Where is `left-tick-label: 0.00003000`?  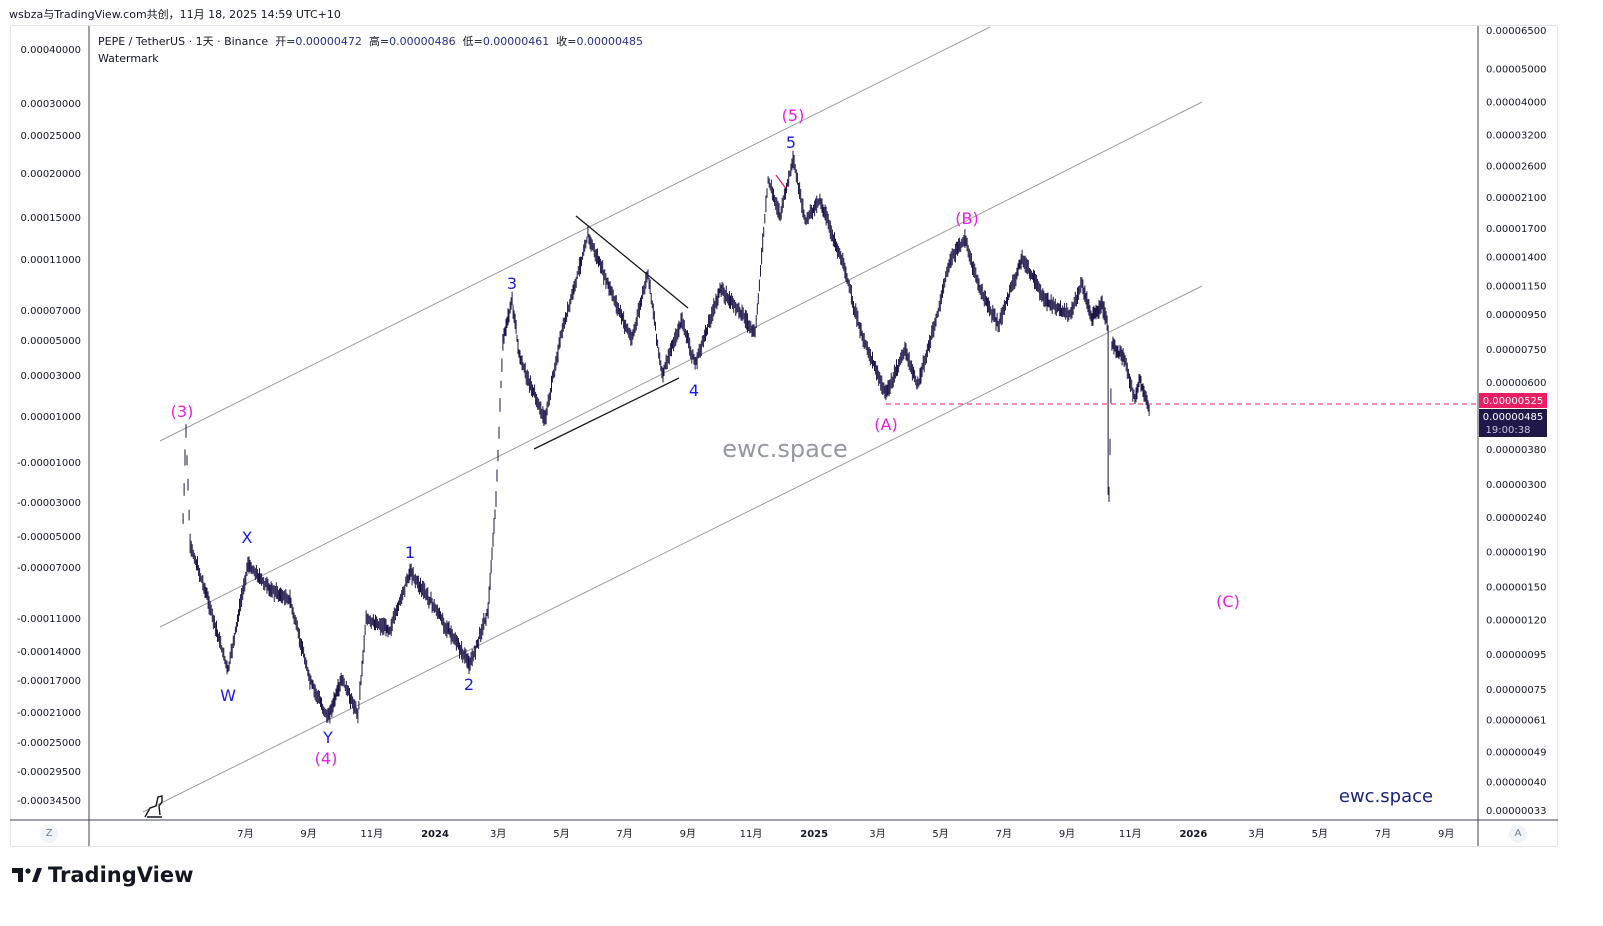
left-tick-label: 0.00003000 is located at coordinates (51, 376).